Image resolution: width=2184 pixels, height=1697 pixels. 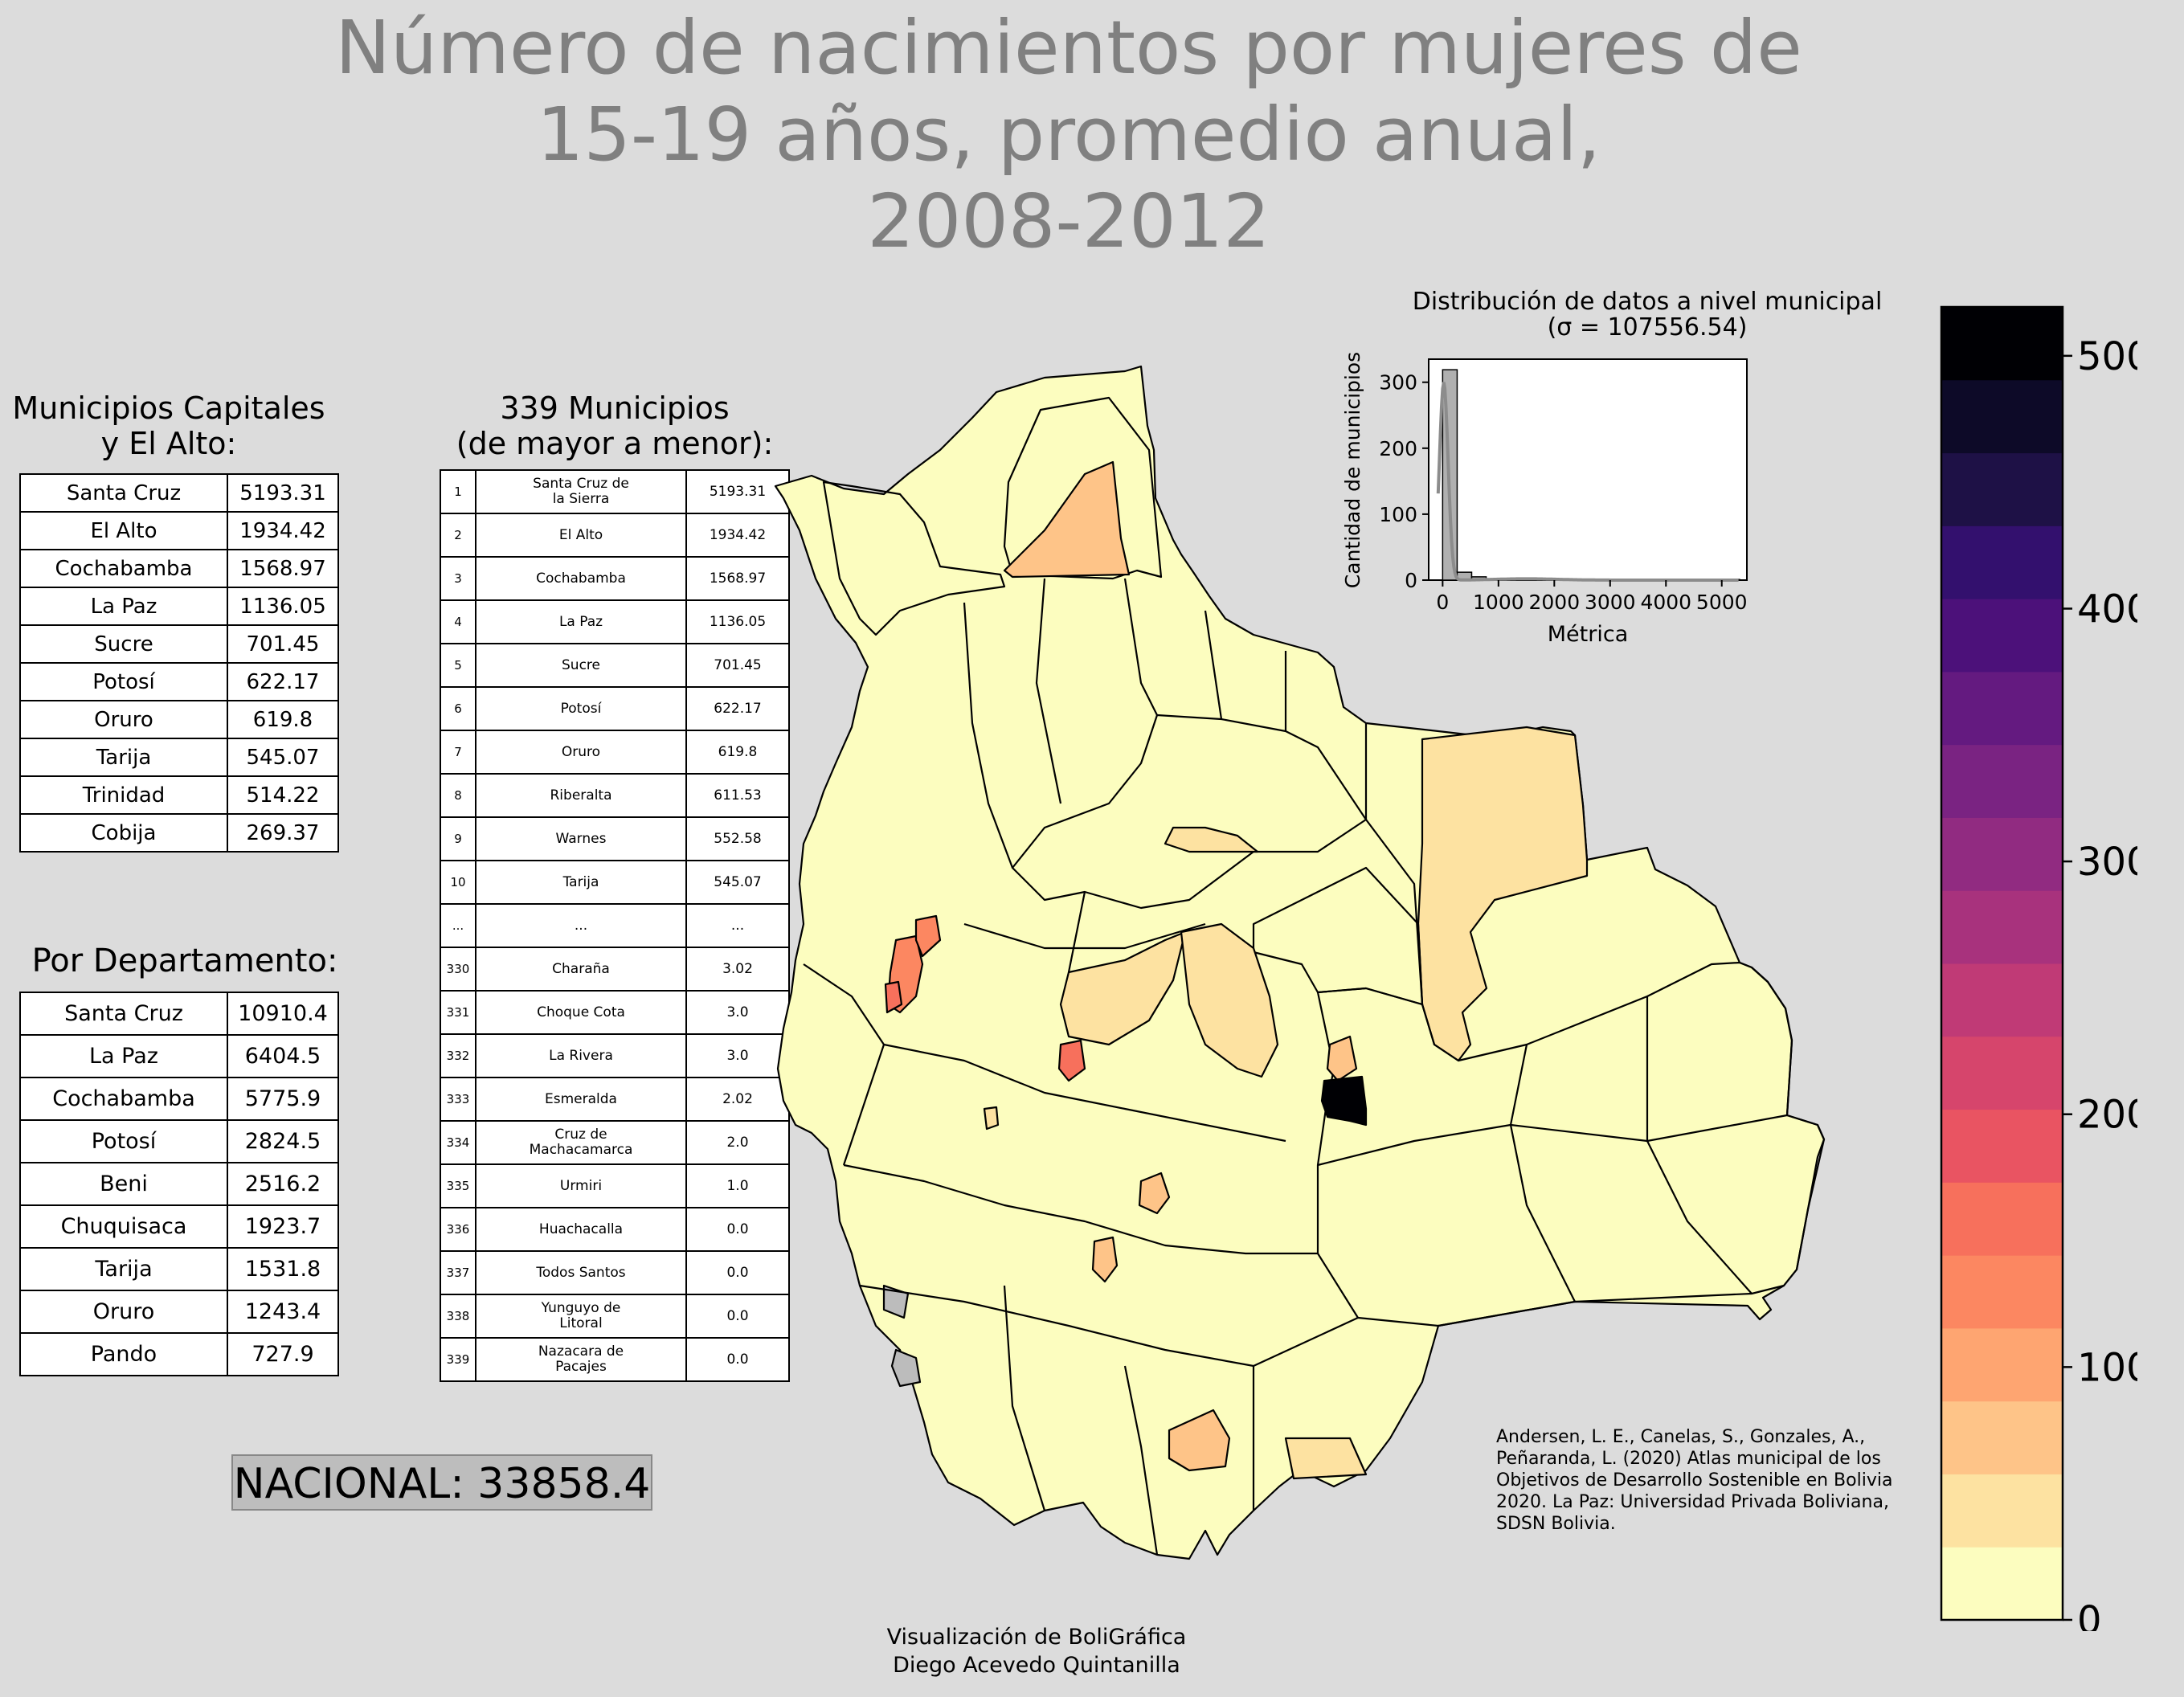 I want to click on capital-value-cell: 269.37, so click(x=283, y=833).